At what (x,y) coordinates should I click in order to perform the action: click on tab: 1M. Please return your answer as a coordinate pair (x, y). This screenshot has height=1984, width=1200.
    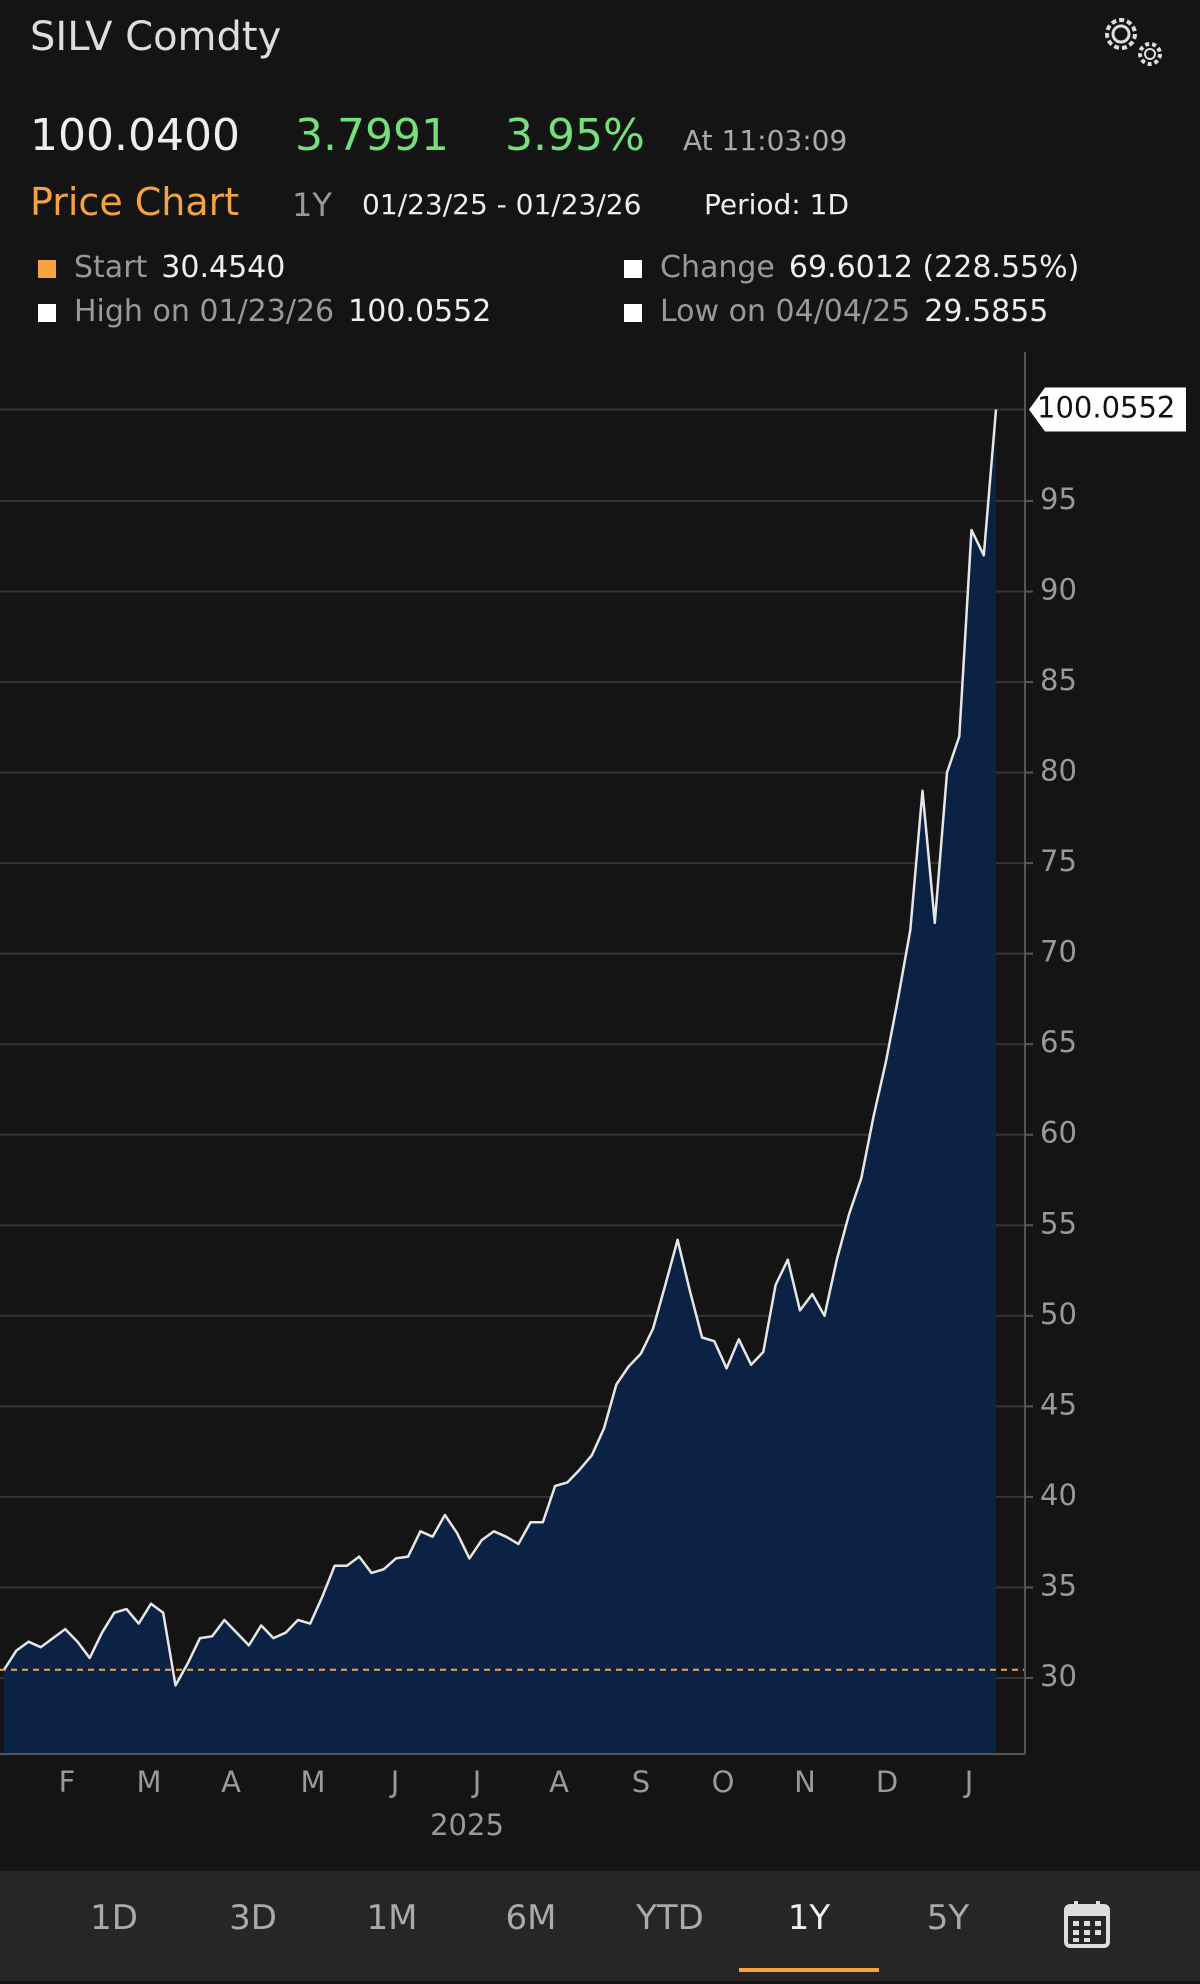
    Looking at the image, I should click on (392, 1918).